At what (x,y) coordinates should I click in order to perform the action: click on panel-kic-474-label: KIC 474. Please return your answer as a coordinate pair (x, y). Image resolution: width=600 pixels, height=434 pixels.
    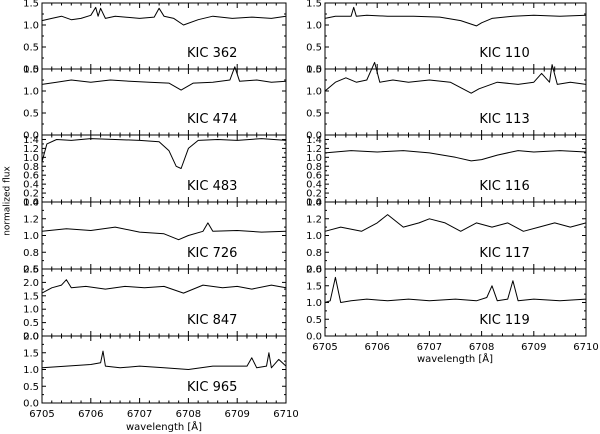
    Looking at the image, I should click on (212, 119).